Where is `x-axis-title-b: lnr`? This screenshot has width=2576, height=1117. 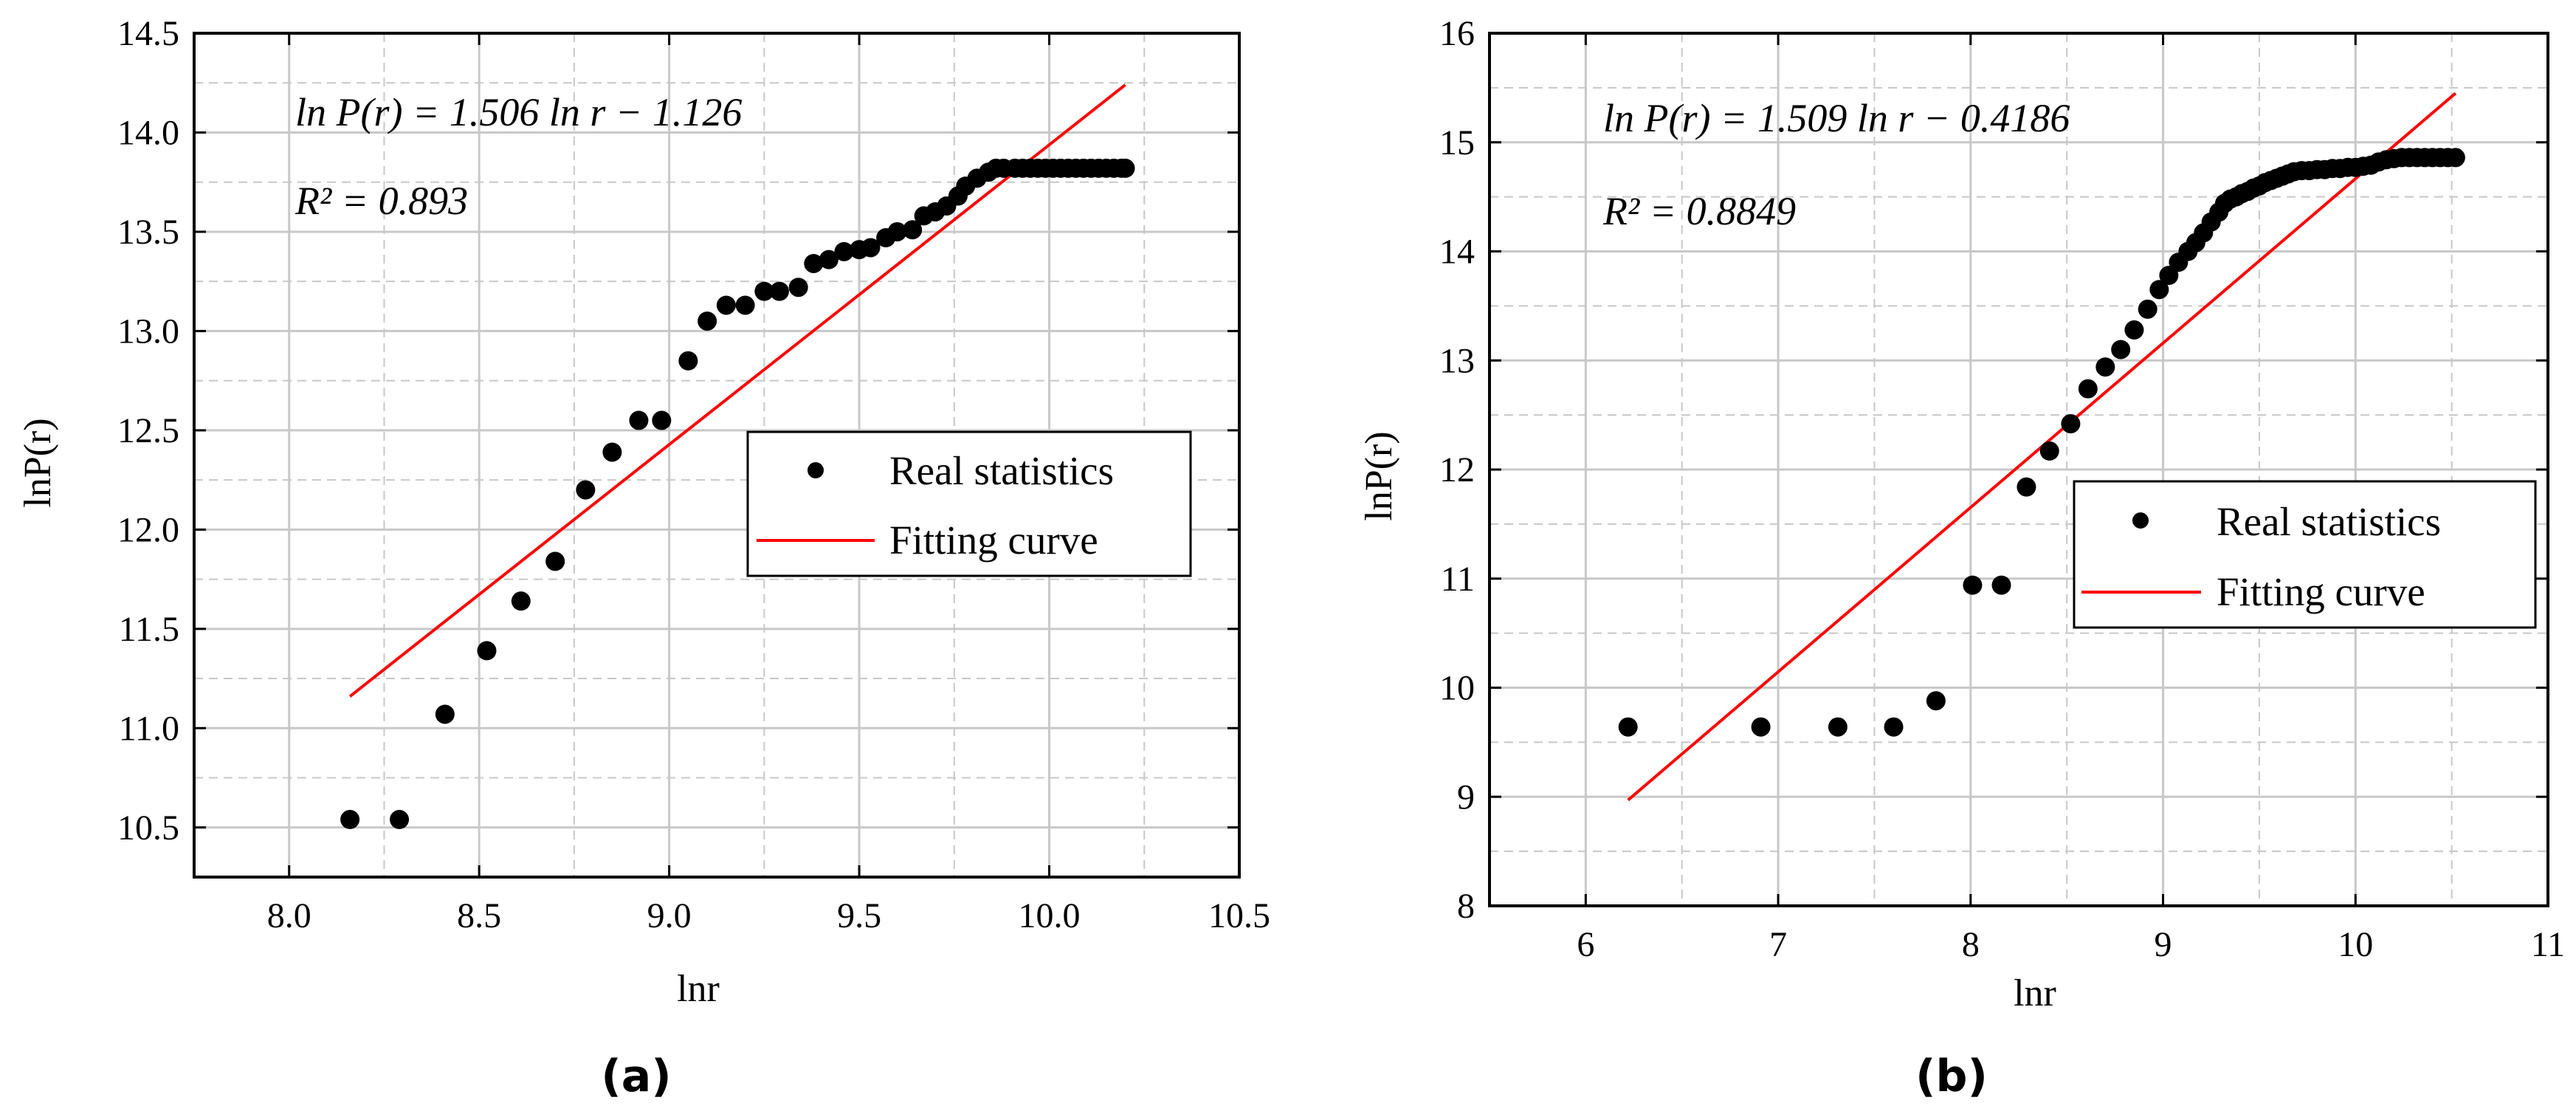
x-axis-title-b: lnr is located at coordinates (2035, 993).